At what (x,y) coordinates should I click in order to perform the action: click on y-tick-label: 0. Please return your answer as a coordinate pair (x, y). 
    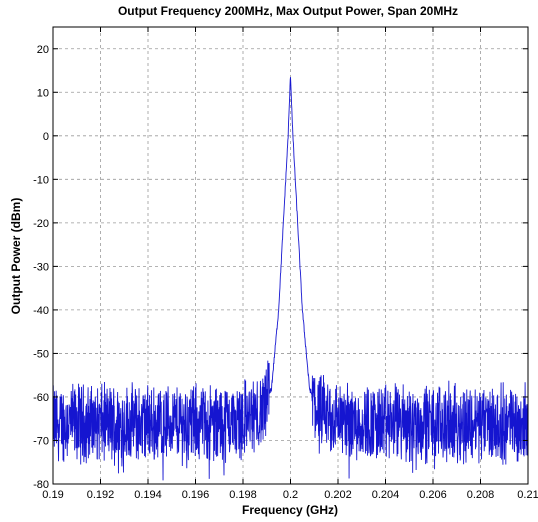
    Looking at the image, I should click on (46, 137).